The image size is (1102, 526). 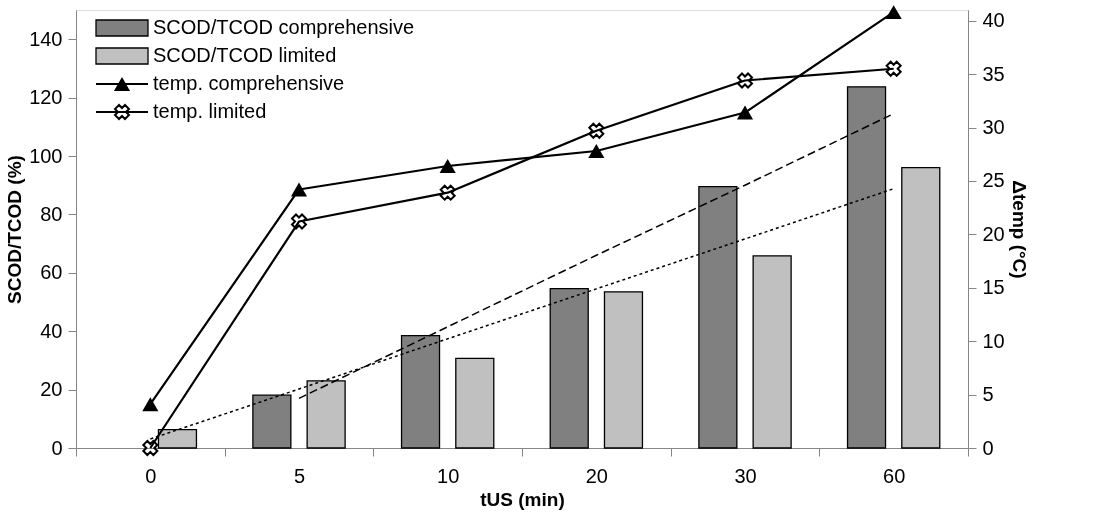 What do you see at coordinates (993, 180) in the screenshot?
I see `y2-tick-label: 25` at bounding box center [993, 180].